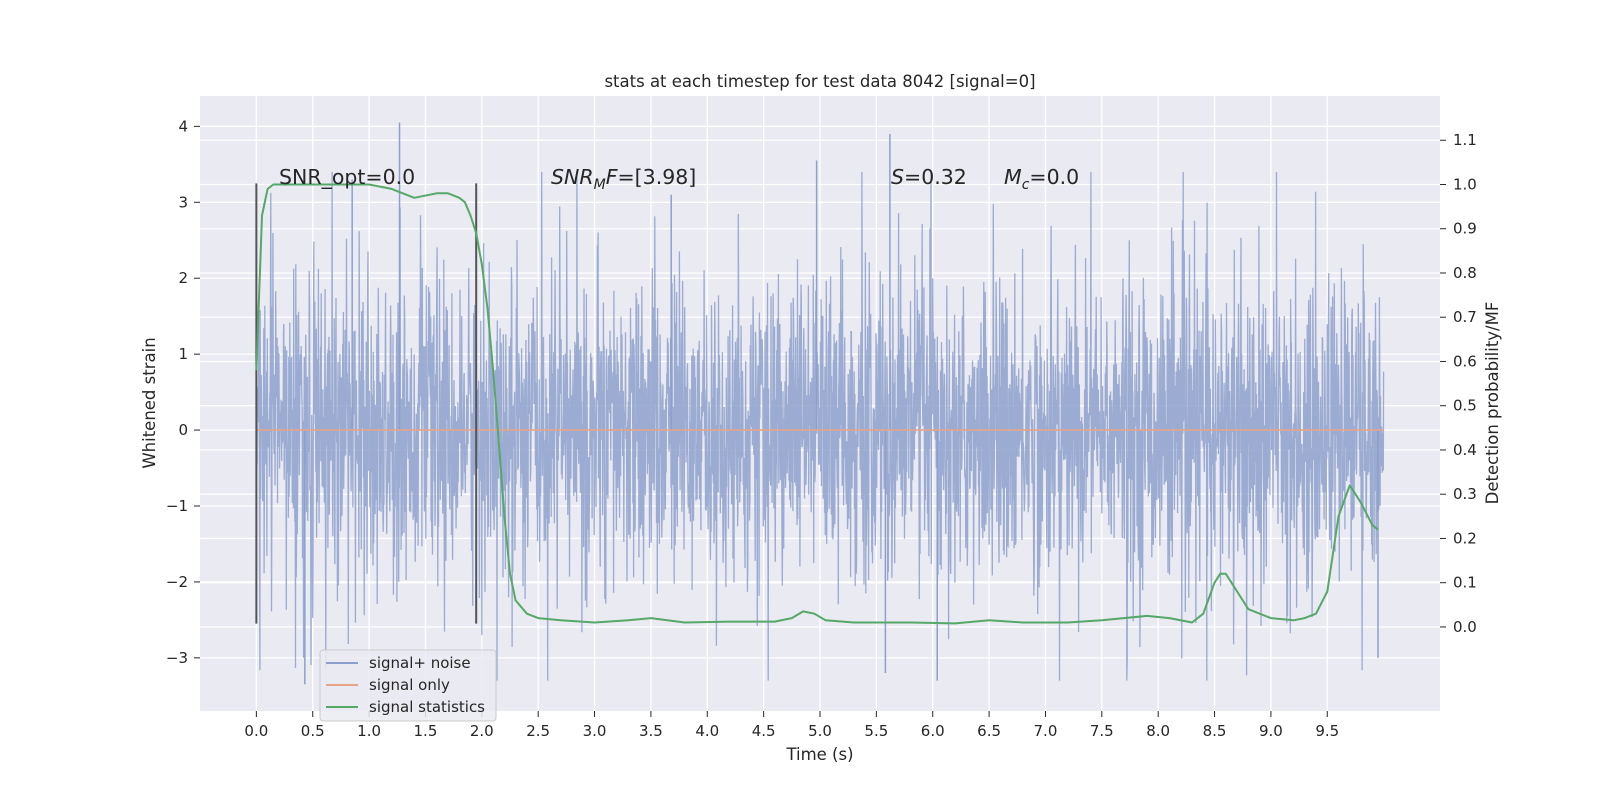  I want to click on annotation-s: S=0.32, so click(929, 177).